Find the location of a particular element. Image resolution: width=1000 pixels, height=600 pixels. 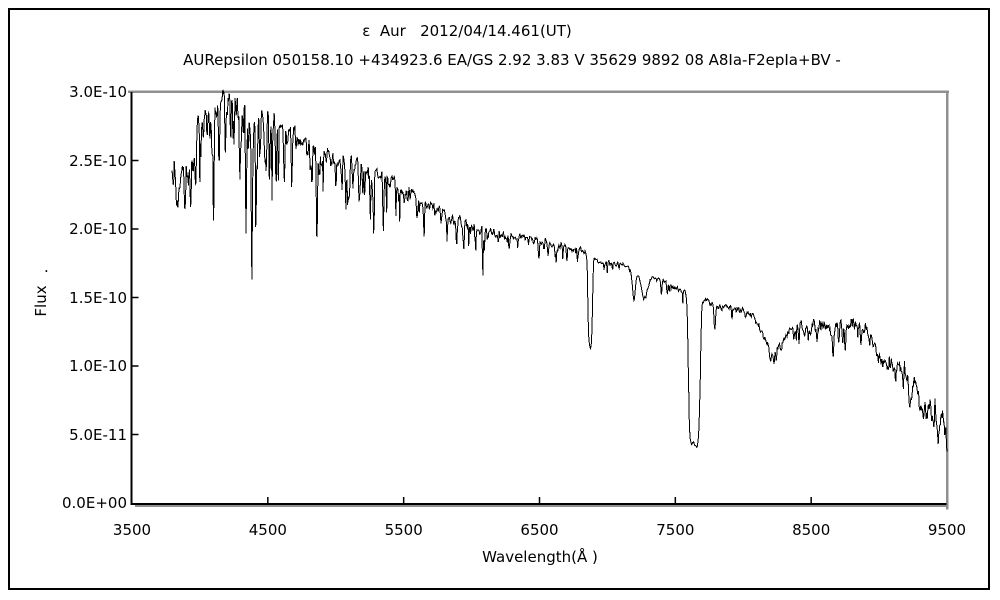

plot-frame-right is located at coordinates (947, 300).